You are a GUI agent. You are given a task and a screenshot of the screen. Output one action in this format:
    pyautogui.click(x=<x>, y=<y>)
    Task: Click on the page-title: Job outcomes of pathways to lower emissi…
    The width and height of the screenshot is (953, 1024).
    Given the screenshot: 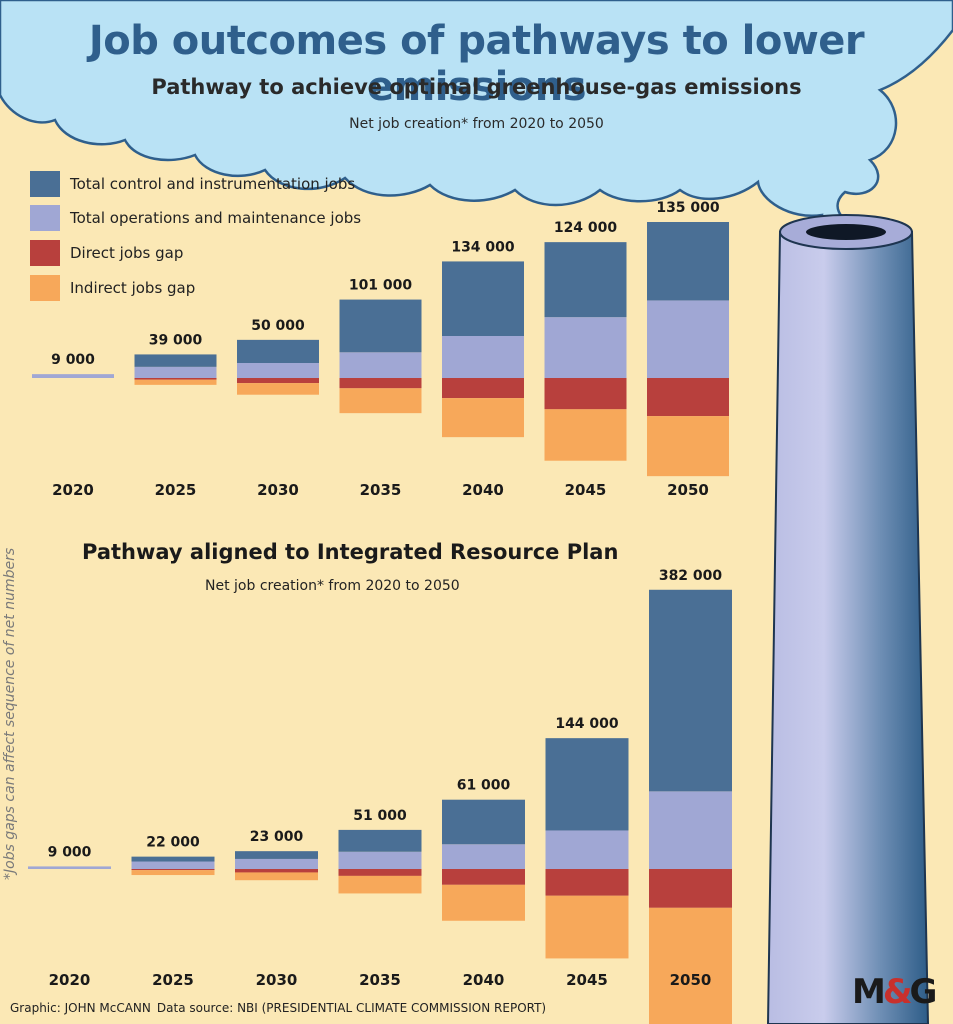 What is the action you would take?
    pyautogui.click(x=476, y=64)
    